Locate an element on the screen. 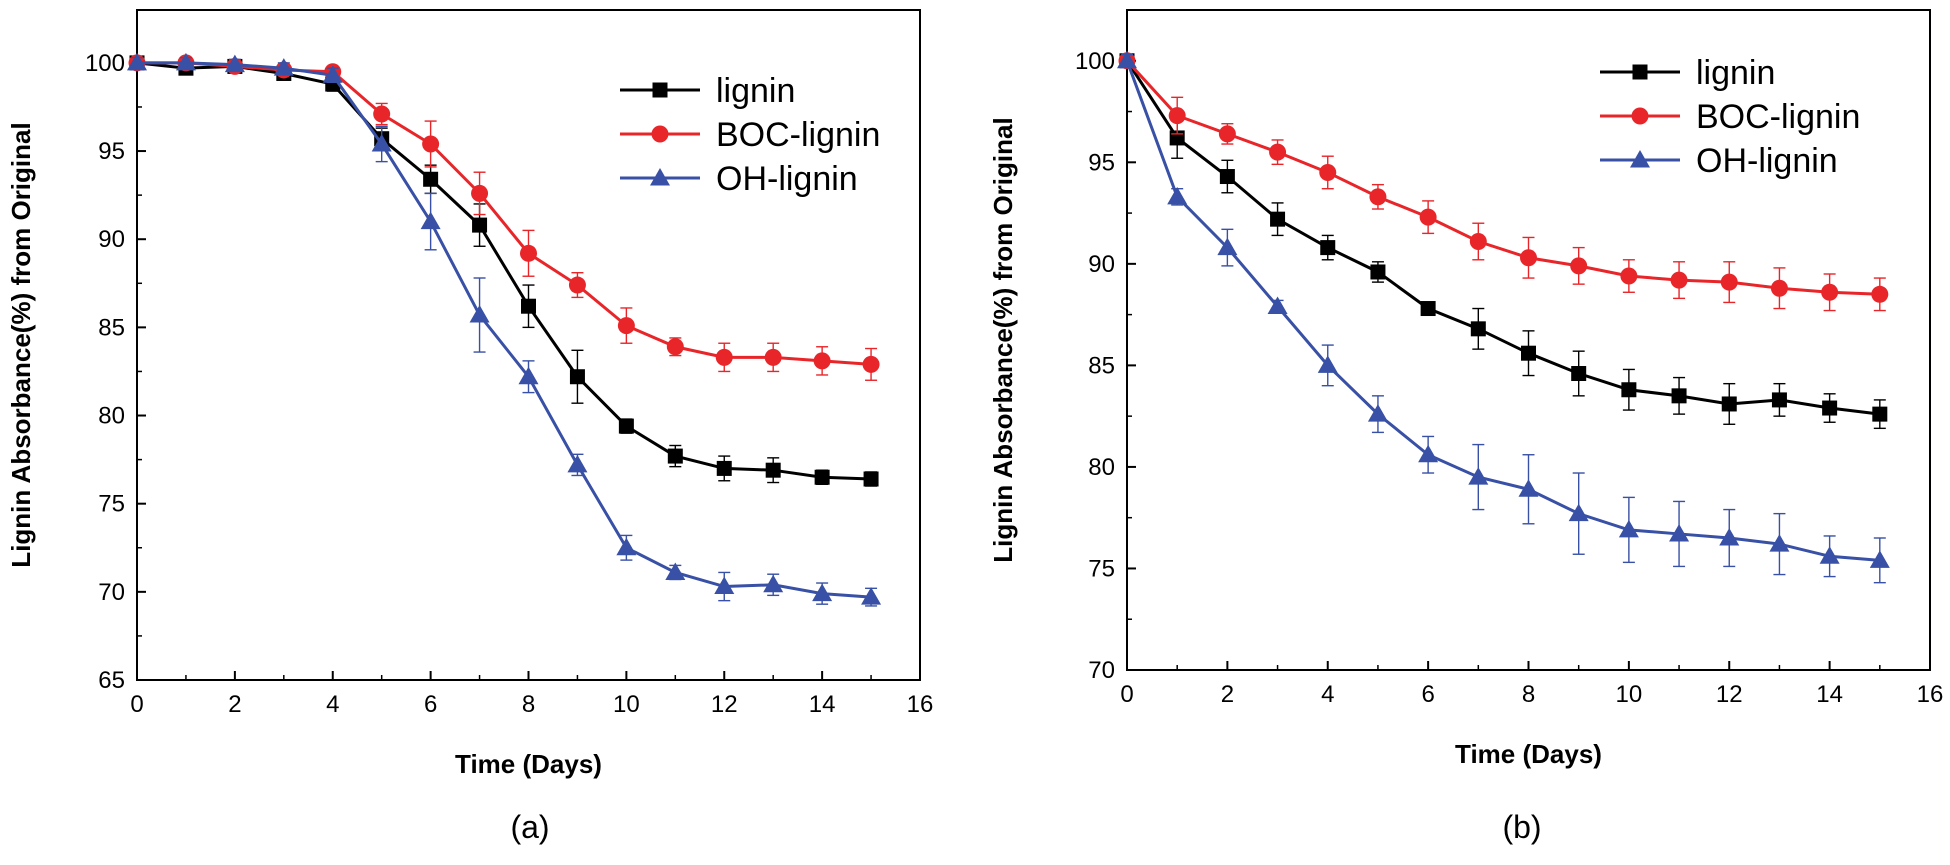 The height and width of the screenshot is (865, 1950). x-tick-label: 0 is located at coordinates (136, 704).